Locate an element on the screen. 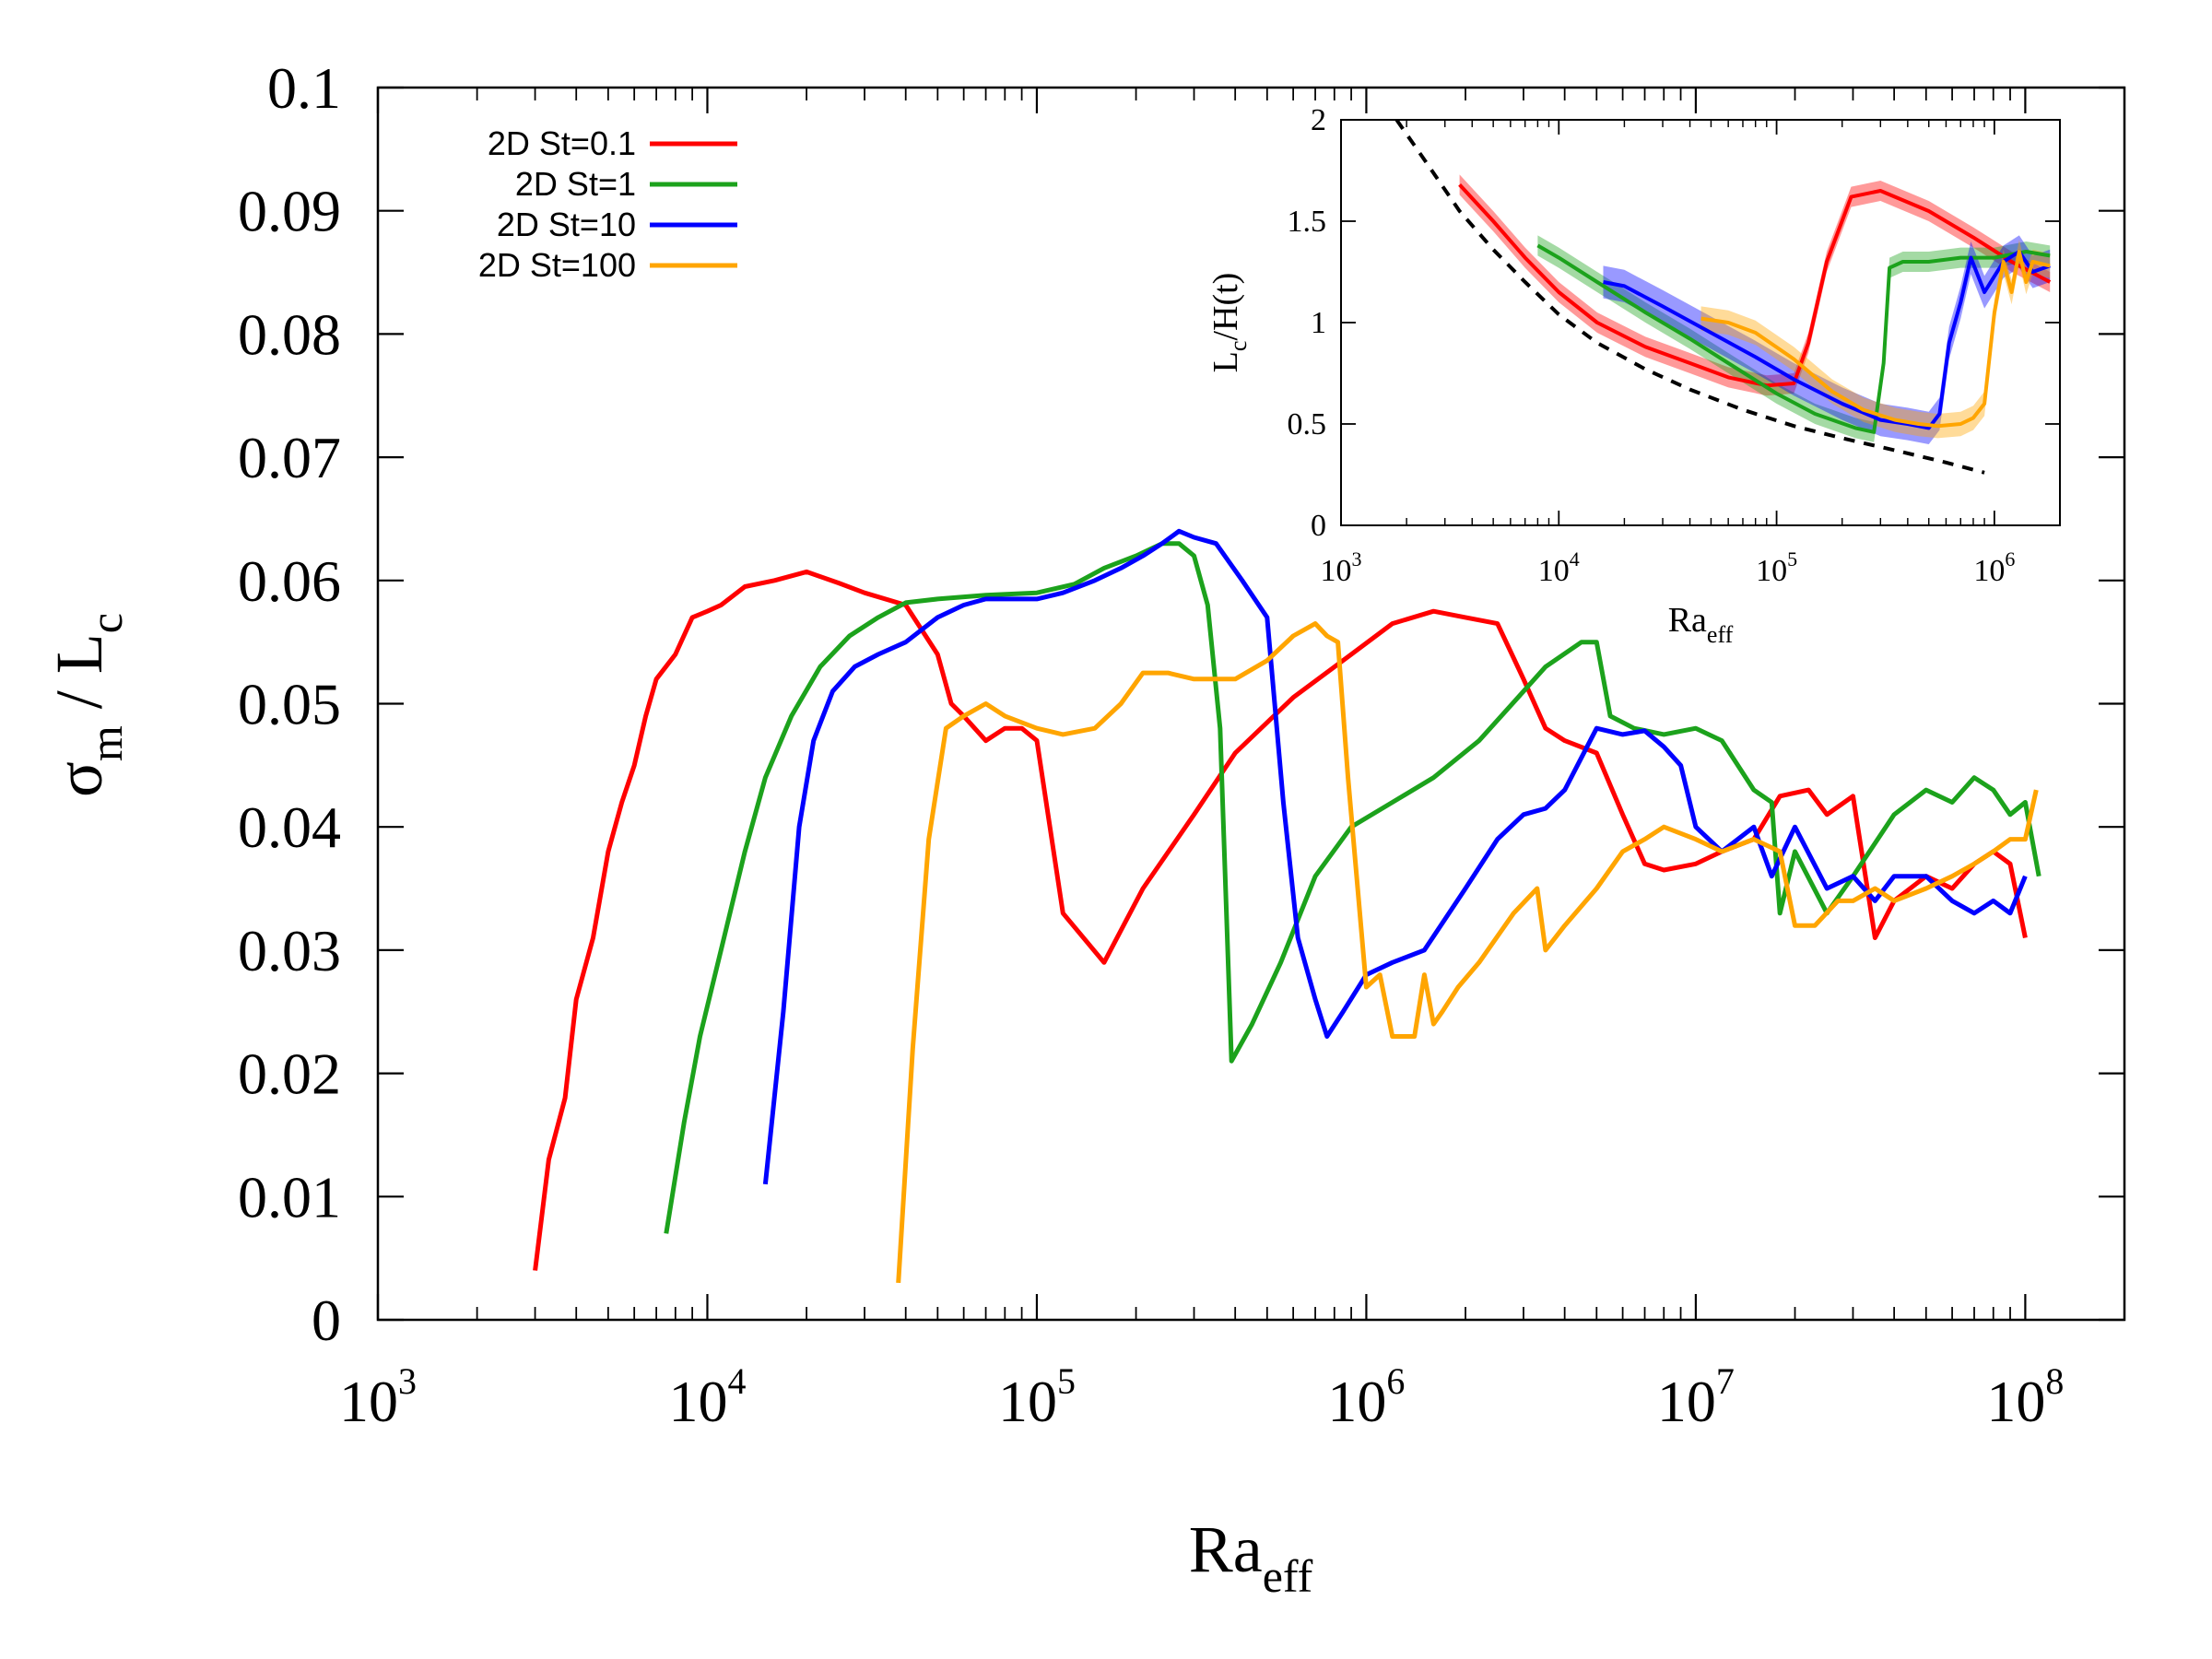 This screenshot has width=2212, height=1659. inset-plot: 10³ 10⁴ 10⁵ 10⁶ 0 0.5 1 1.5 2 Raeff Lc/H(t) is located at coordinates (1633, 375).